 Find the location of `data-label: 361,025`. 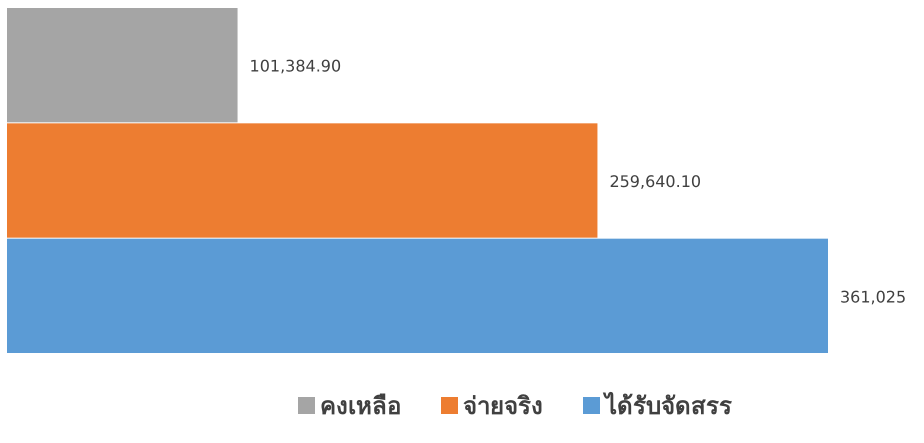

data-label: 361,025 is located at coordinates (873, 296).